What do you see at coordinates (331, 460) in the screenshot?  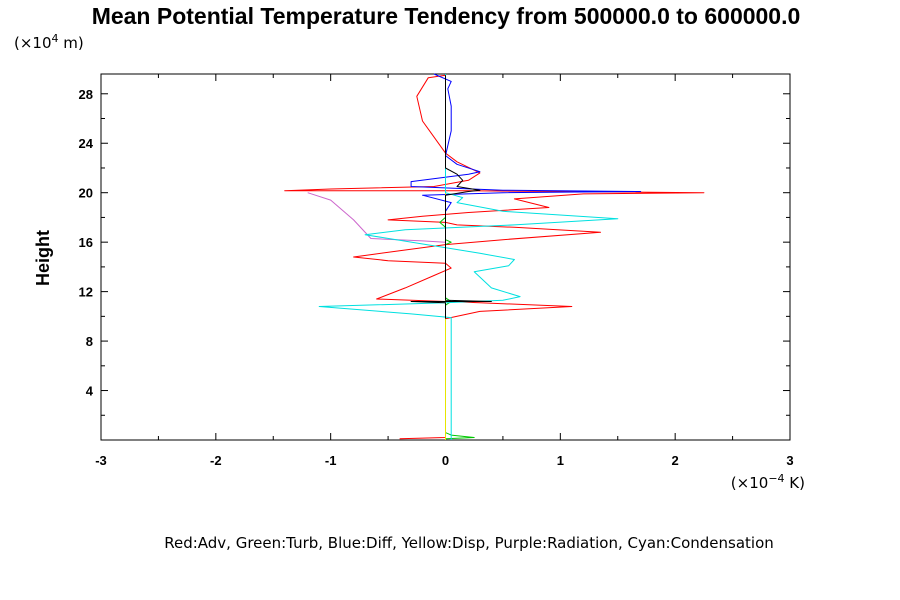 I see `x-tick-label: -1` at bounding box center [331, 460].